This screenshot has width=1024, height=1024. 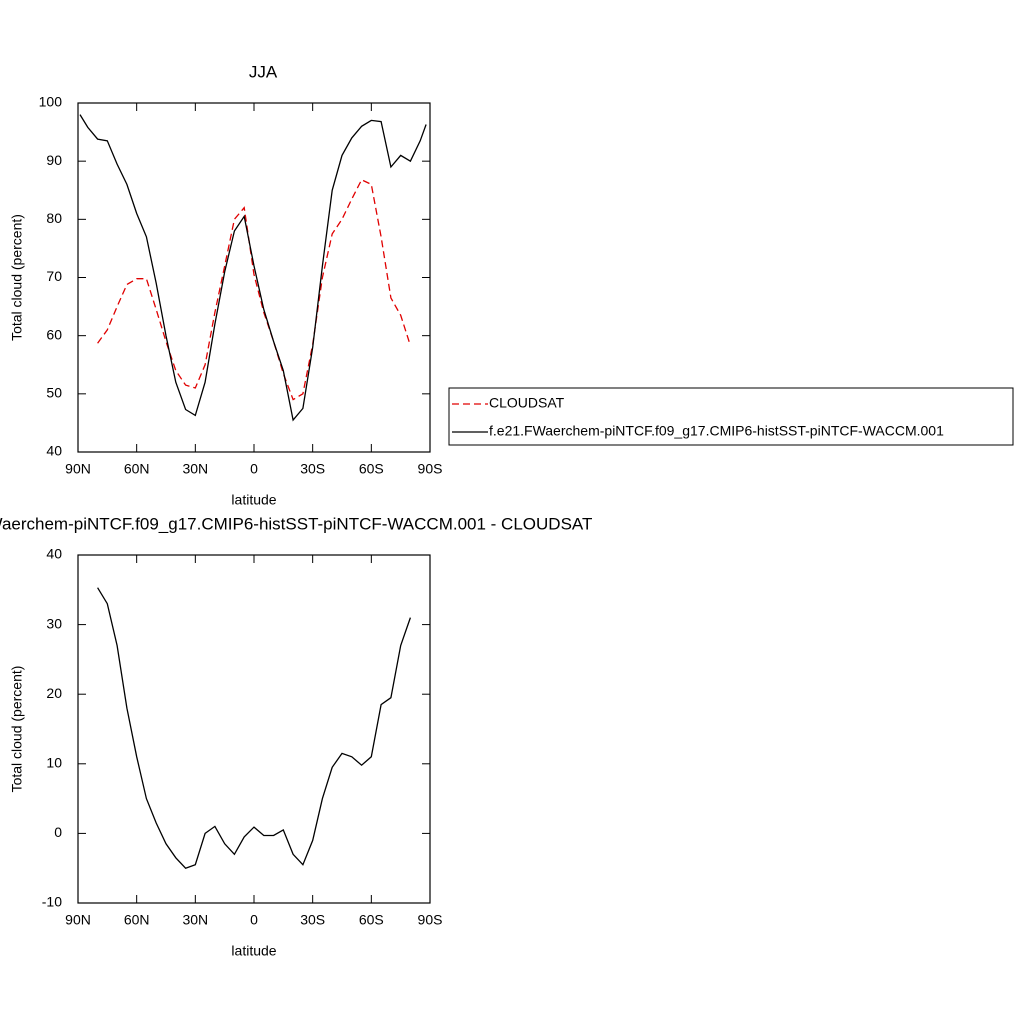 I want to click on y-tick-label: 10, so click(x=54, y=763).